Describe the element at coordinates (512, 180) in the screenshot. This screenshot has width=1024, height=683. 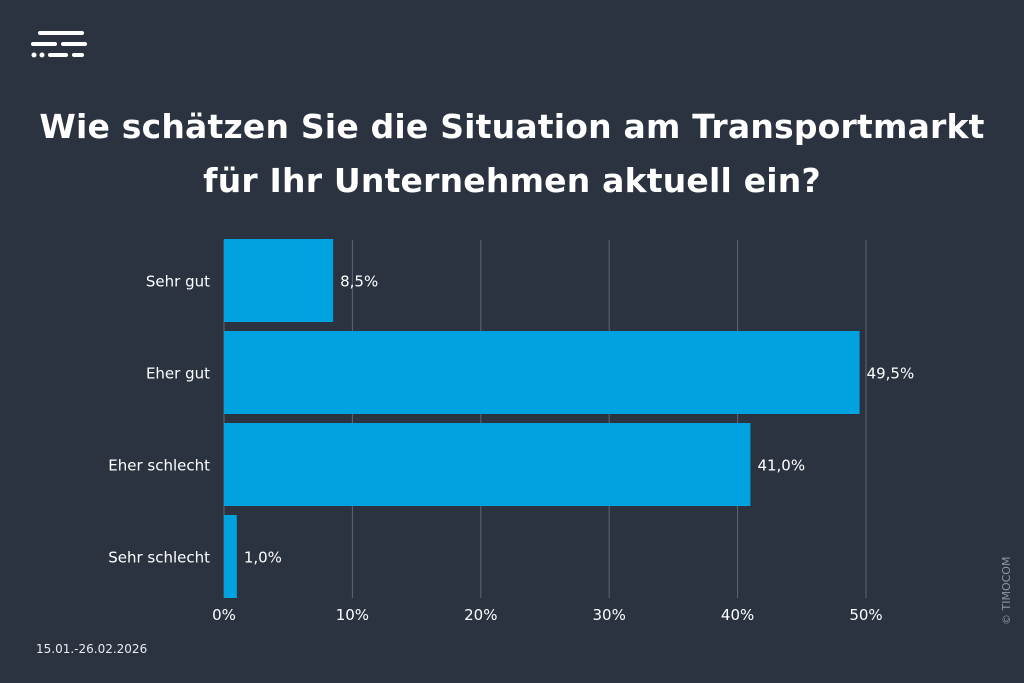
I see `chart-title-line-2: für Ihr Unternehmen aktuell ein?` at that location.